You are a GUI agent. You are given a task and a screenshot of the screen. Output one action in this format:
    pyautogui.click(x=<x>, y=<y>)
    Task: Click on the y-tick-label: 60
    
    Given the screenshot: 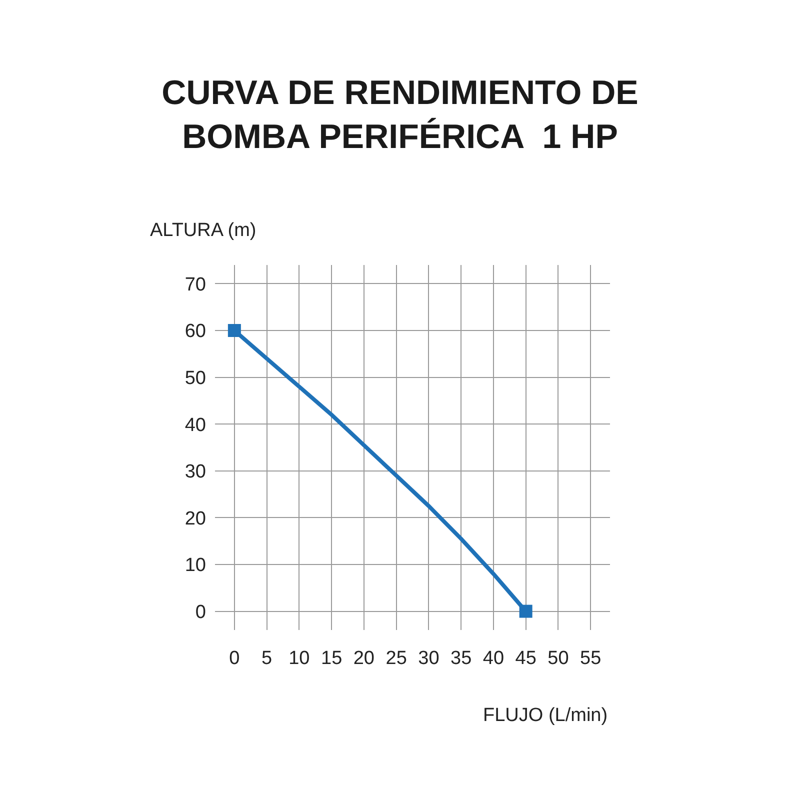 What is the action you would take?
    pyautogui.click(x=195, y=331)
    